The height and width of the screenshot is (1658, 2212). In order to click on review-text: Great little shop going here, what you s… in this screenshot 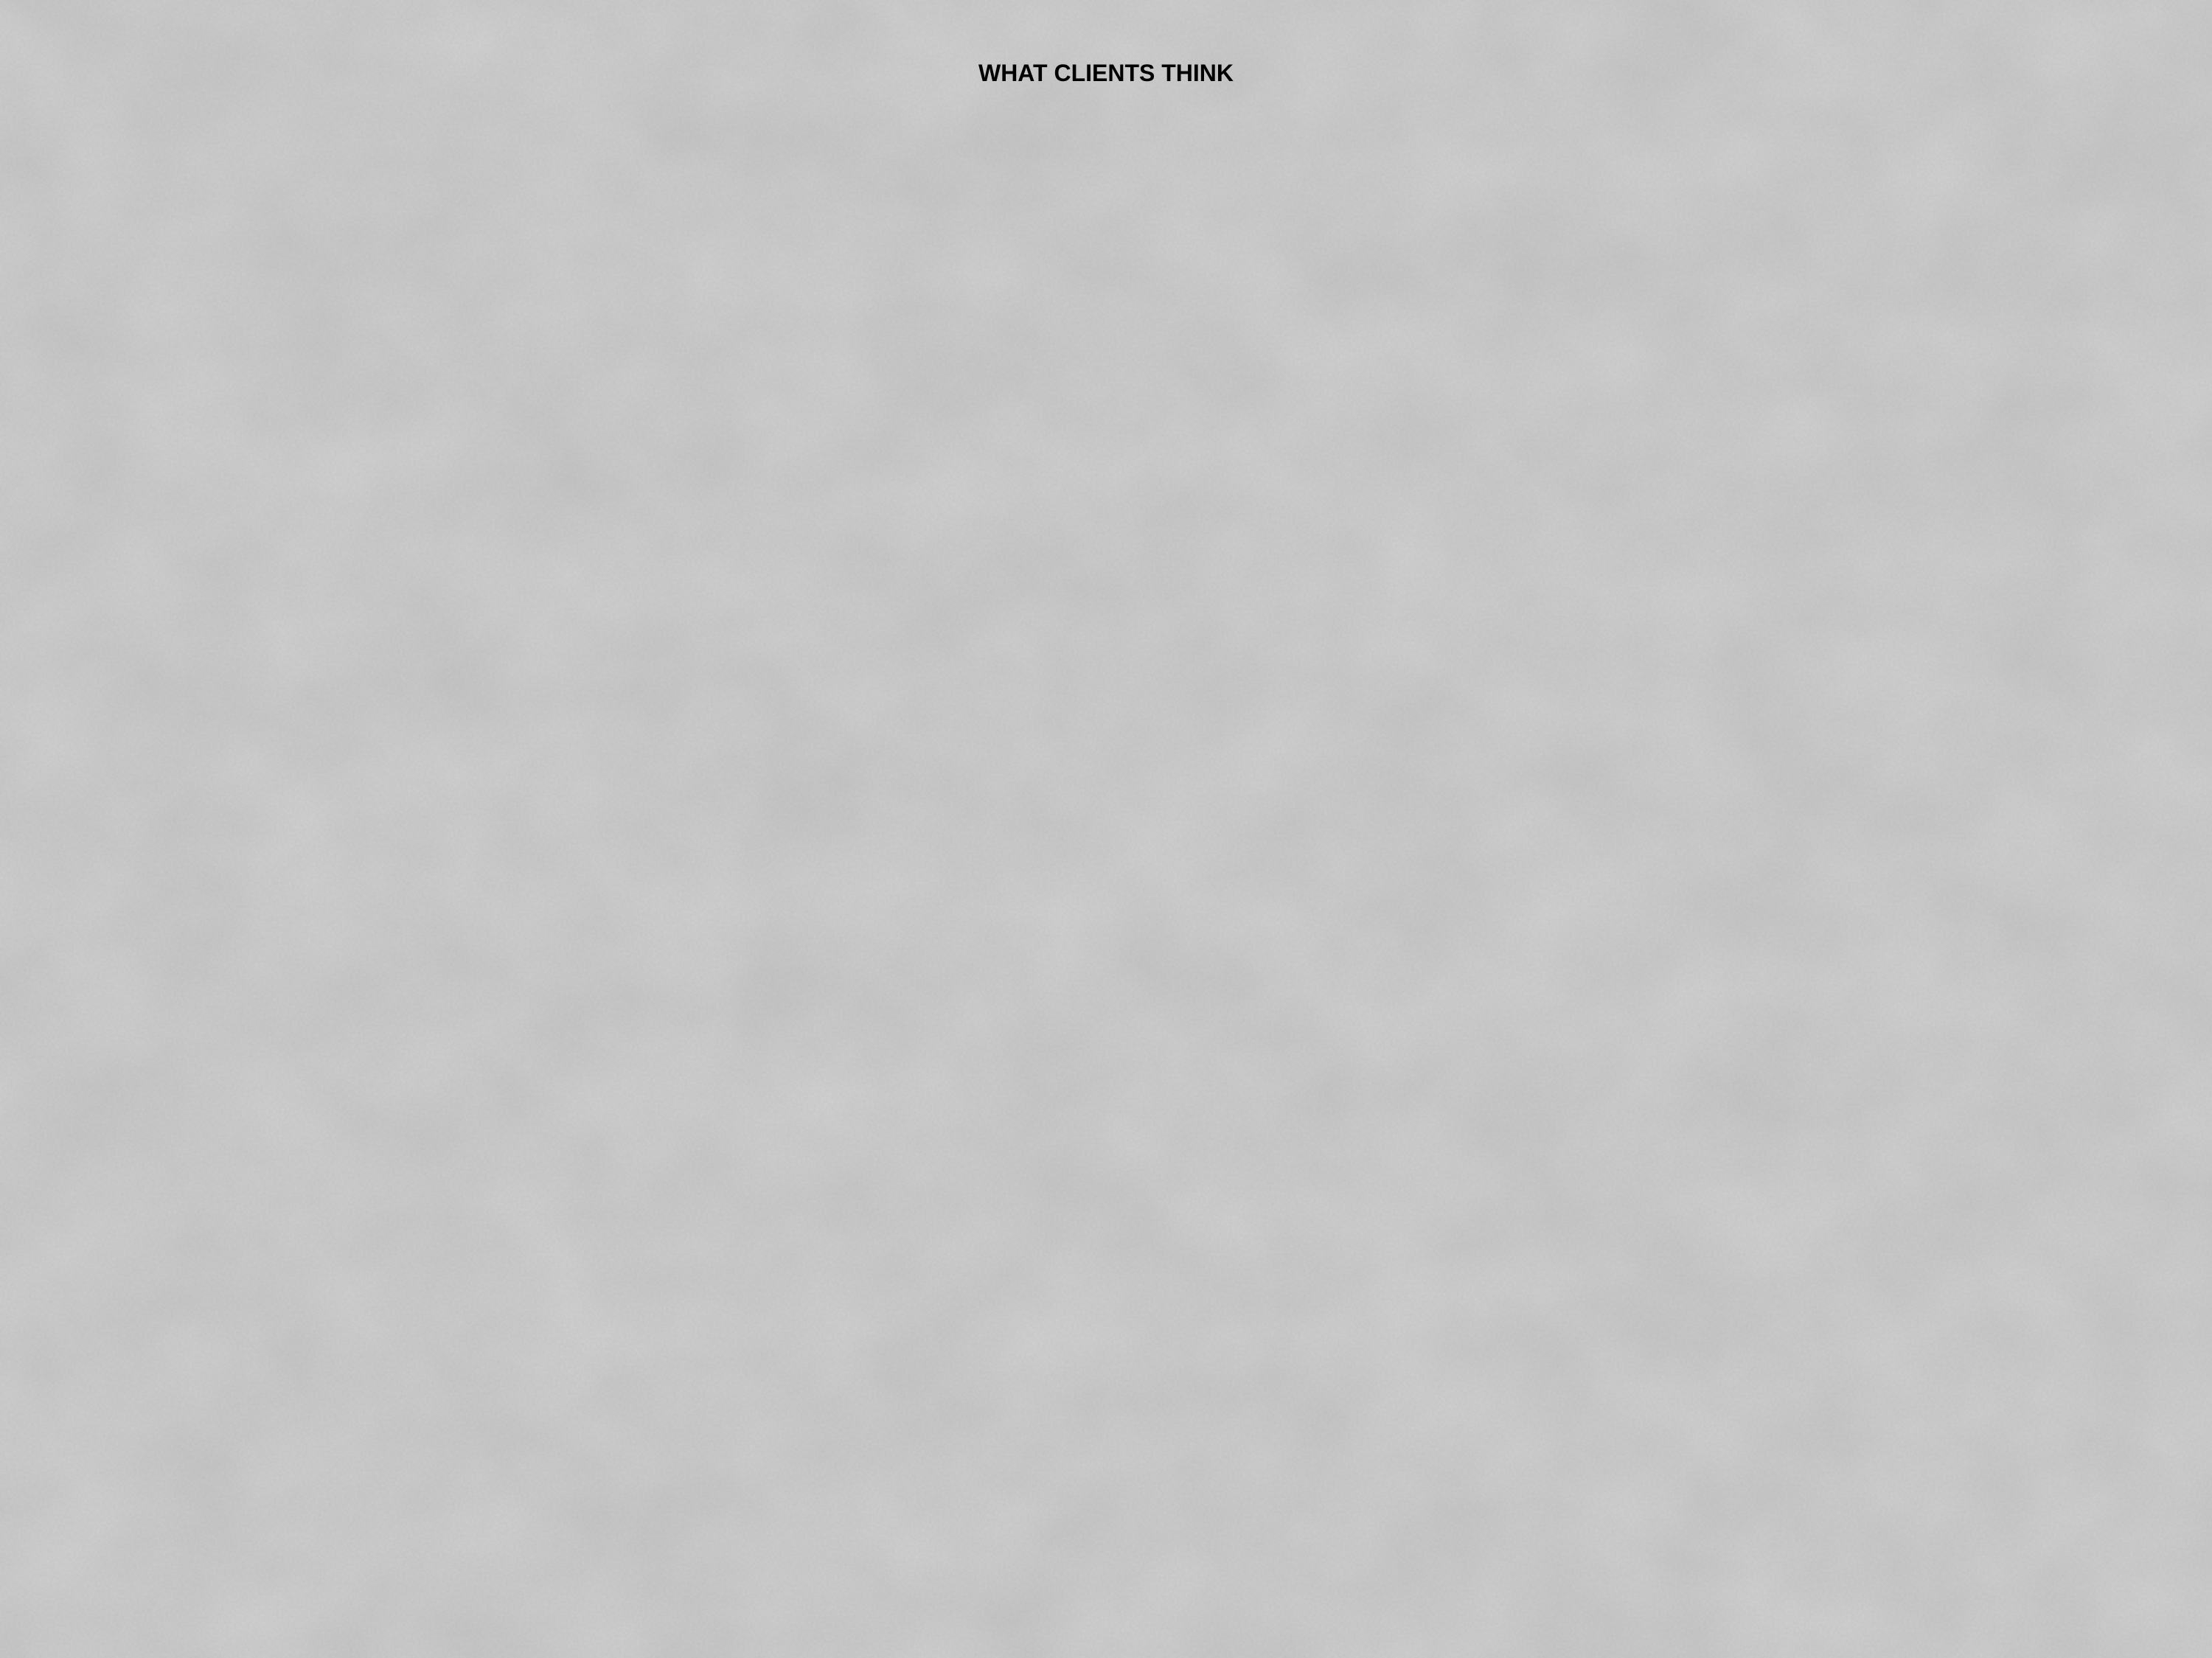, I will do `click(301, 1638)`.